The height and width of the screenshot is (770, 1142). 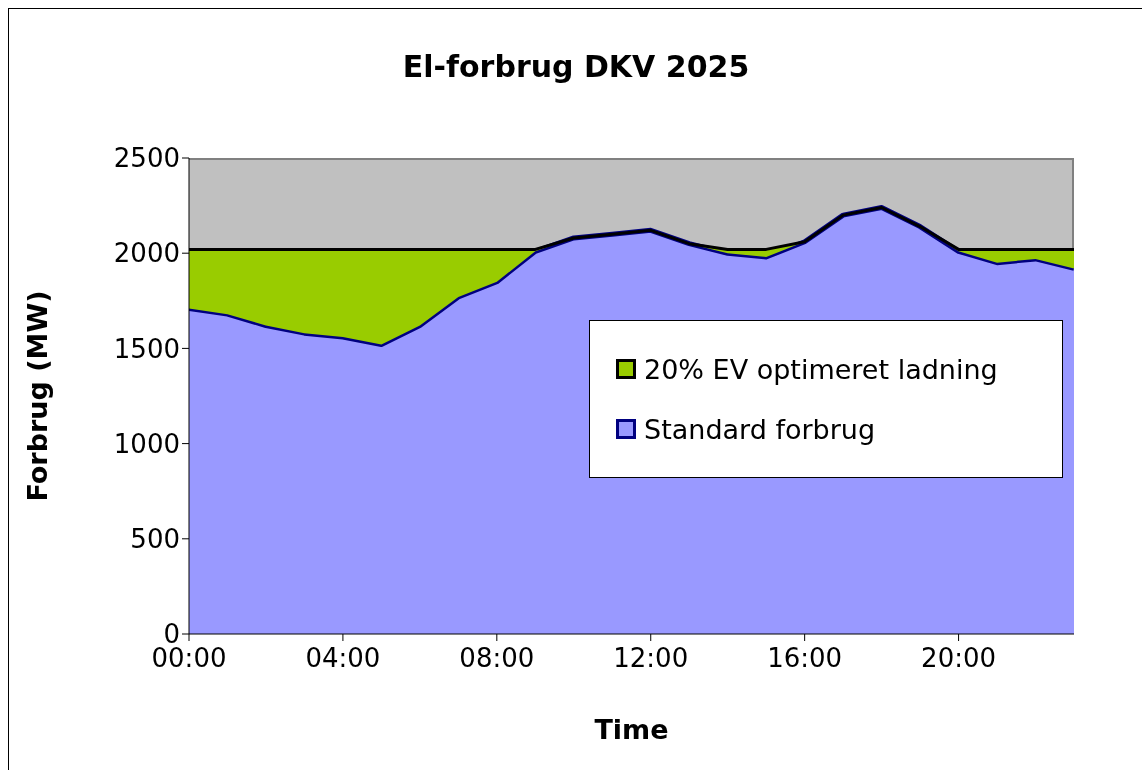 What do you see at coordinates (343, 658) in the screenshot?
I see `x-tick-label: 04:00` at bounding box center [343, 658].